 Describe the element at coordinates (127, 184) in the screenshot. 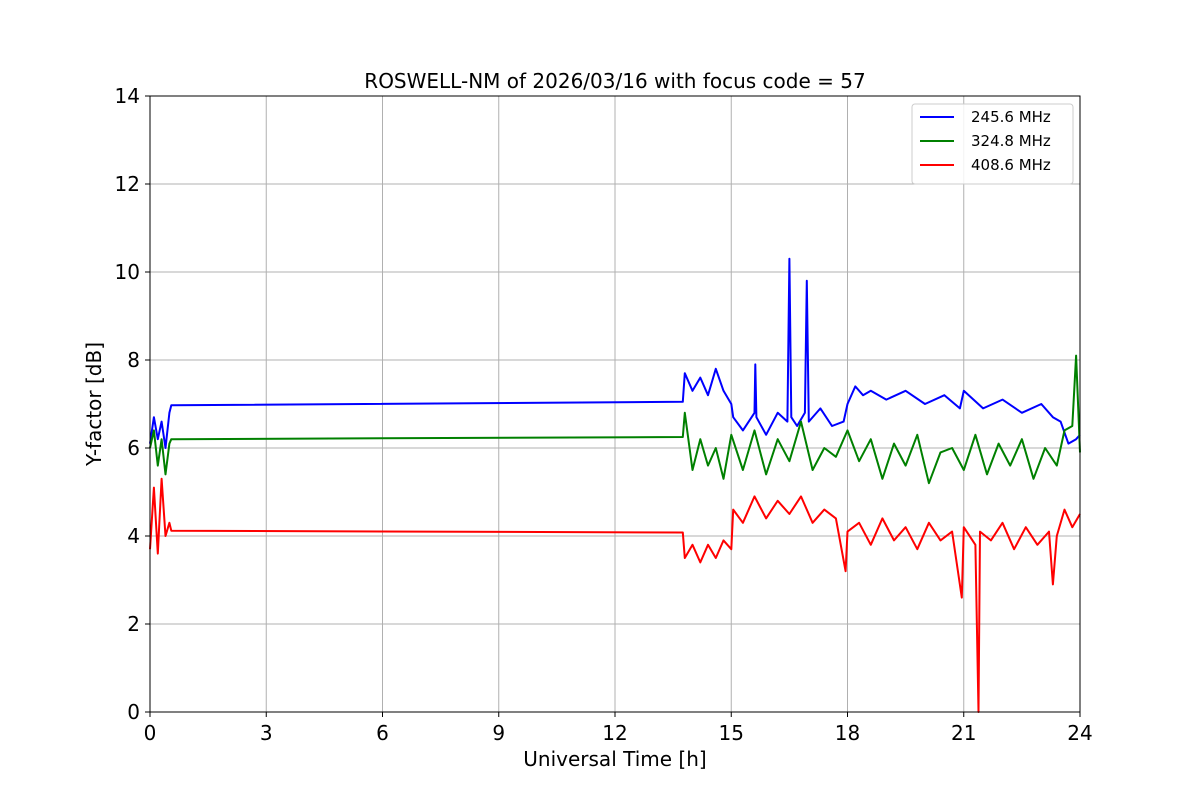

I see `y-tick-label: 12` at that location.